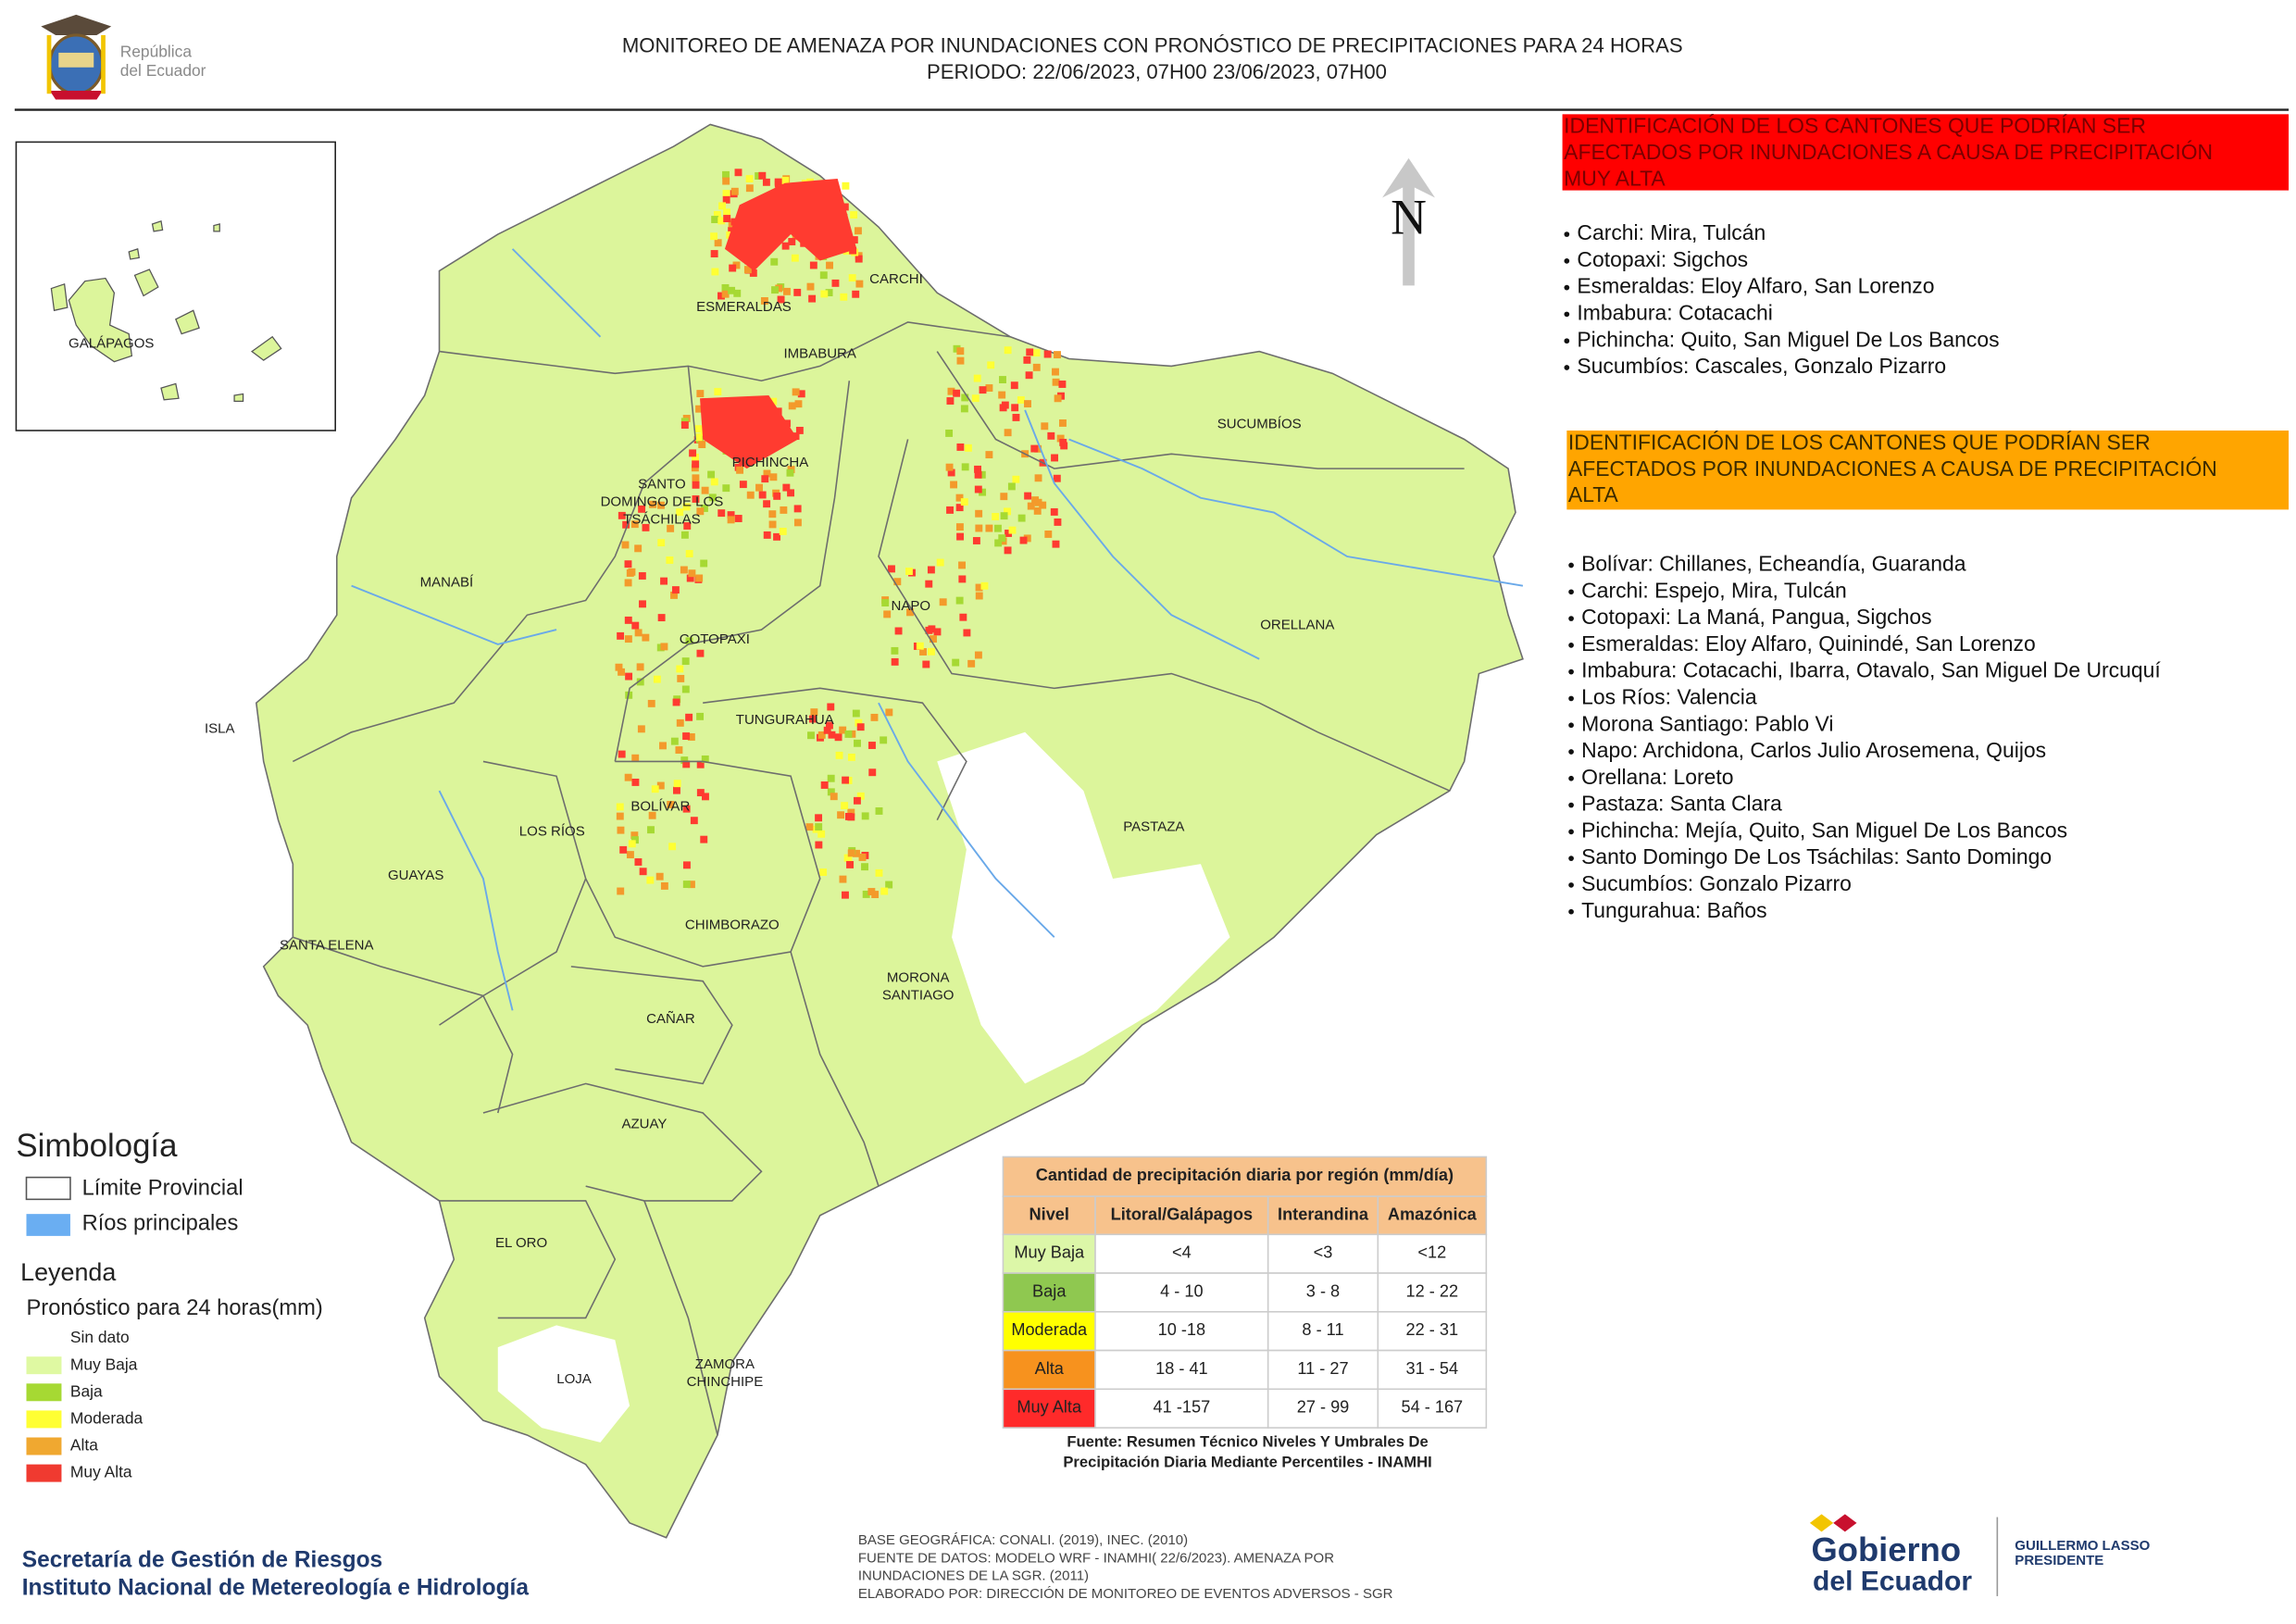 This screenshot has height=1624, width=2296. I want to click on list-item: Sucumbíos: Cascales, Gonzalo Pizarro, so click(1761, 366).